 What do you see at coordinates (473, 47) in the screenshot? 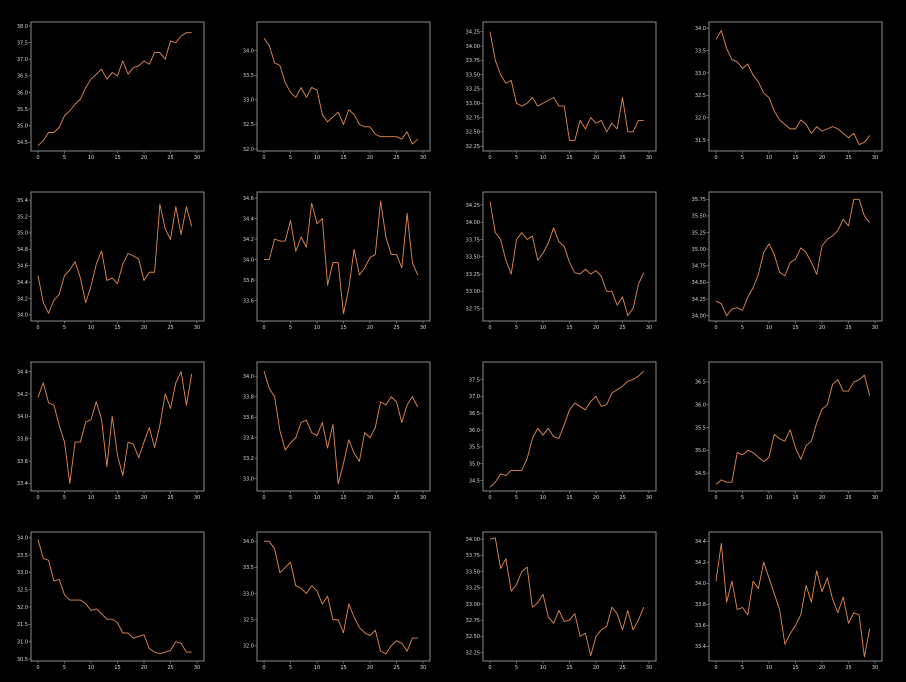
I see `y-tick-label: 34.00` at bounding box center [473, 47].